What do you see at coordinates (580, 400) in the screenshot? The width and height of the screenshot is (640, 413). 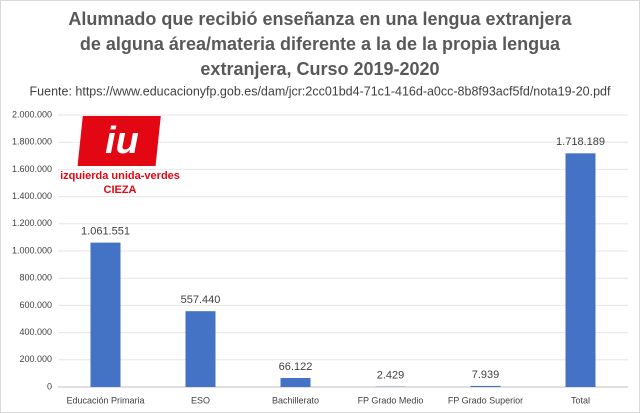 I see `x-tick-label: Total` at bounding box center [580, 400].